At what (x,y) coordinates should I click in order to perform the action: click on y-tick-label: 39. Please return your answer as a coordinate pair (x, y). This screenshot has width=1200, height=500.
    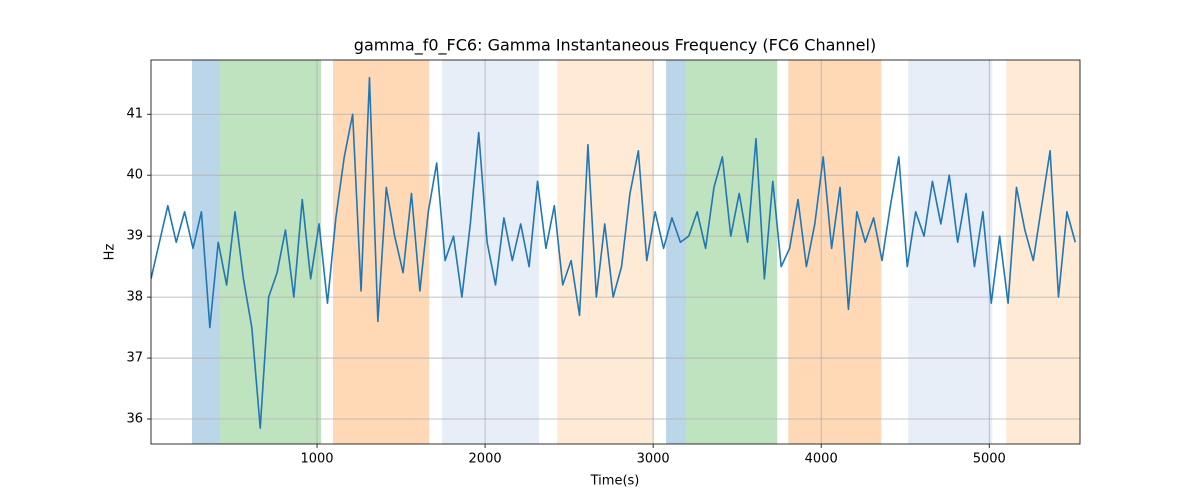
    Looking at the image, I should click on (134, 236).